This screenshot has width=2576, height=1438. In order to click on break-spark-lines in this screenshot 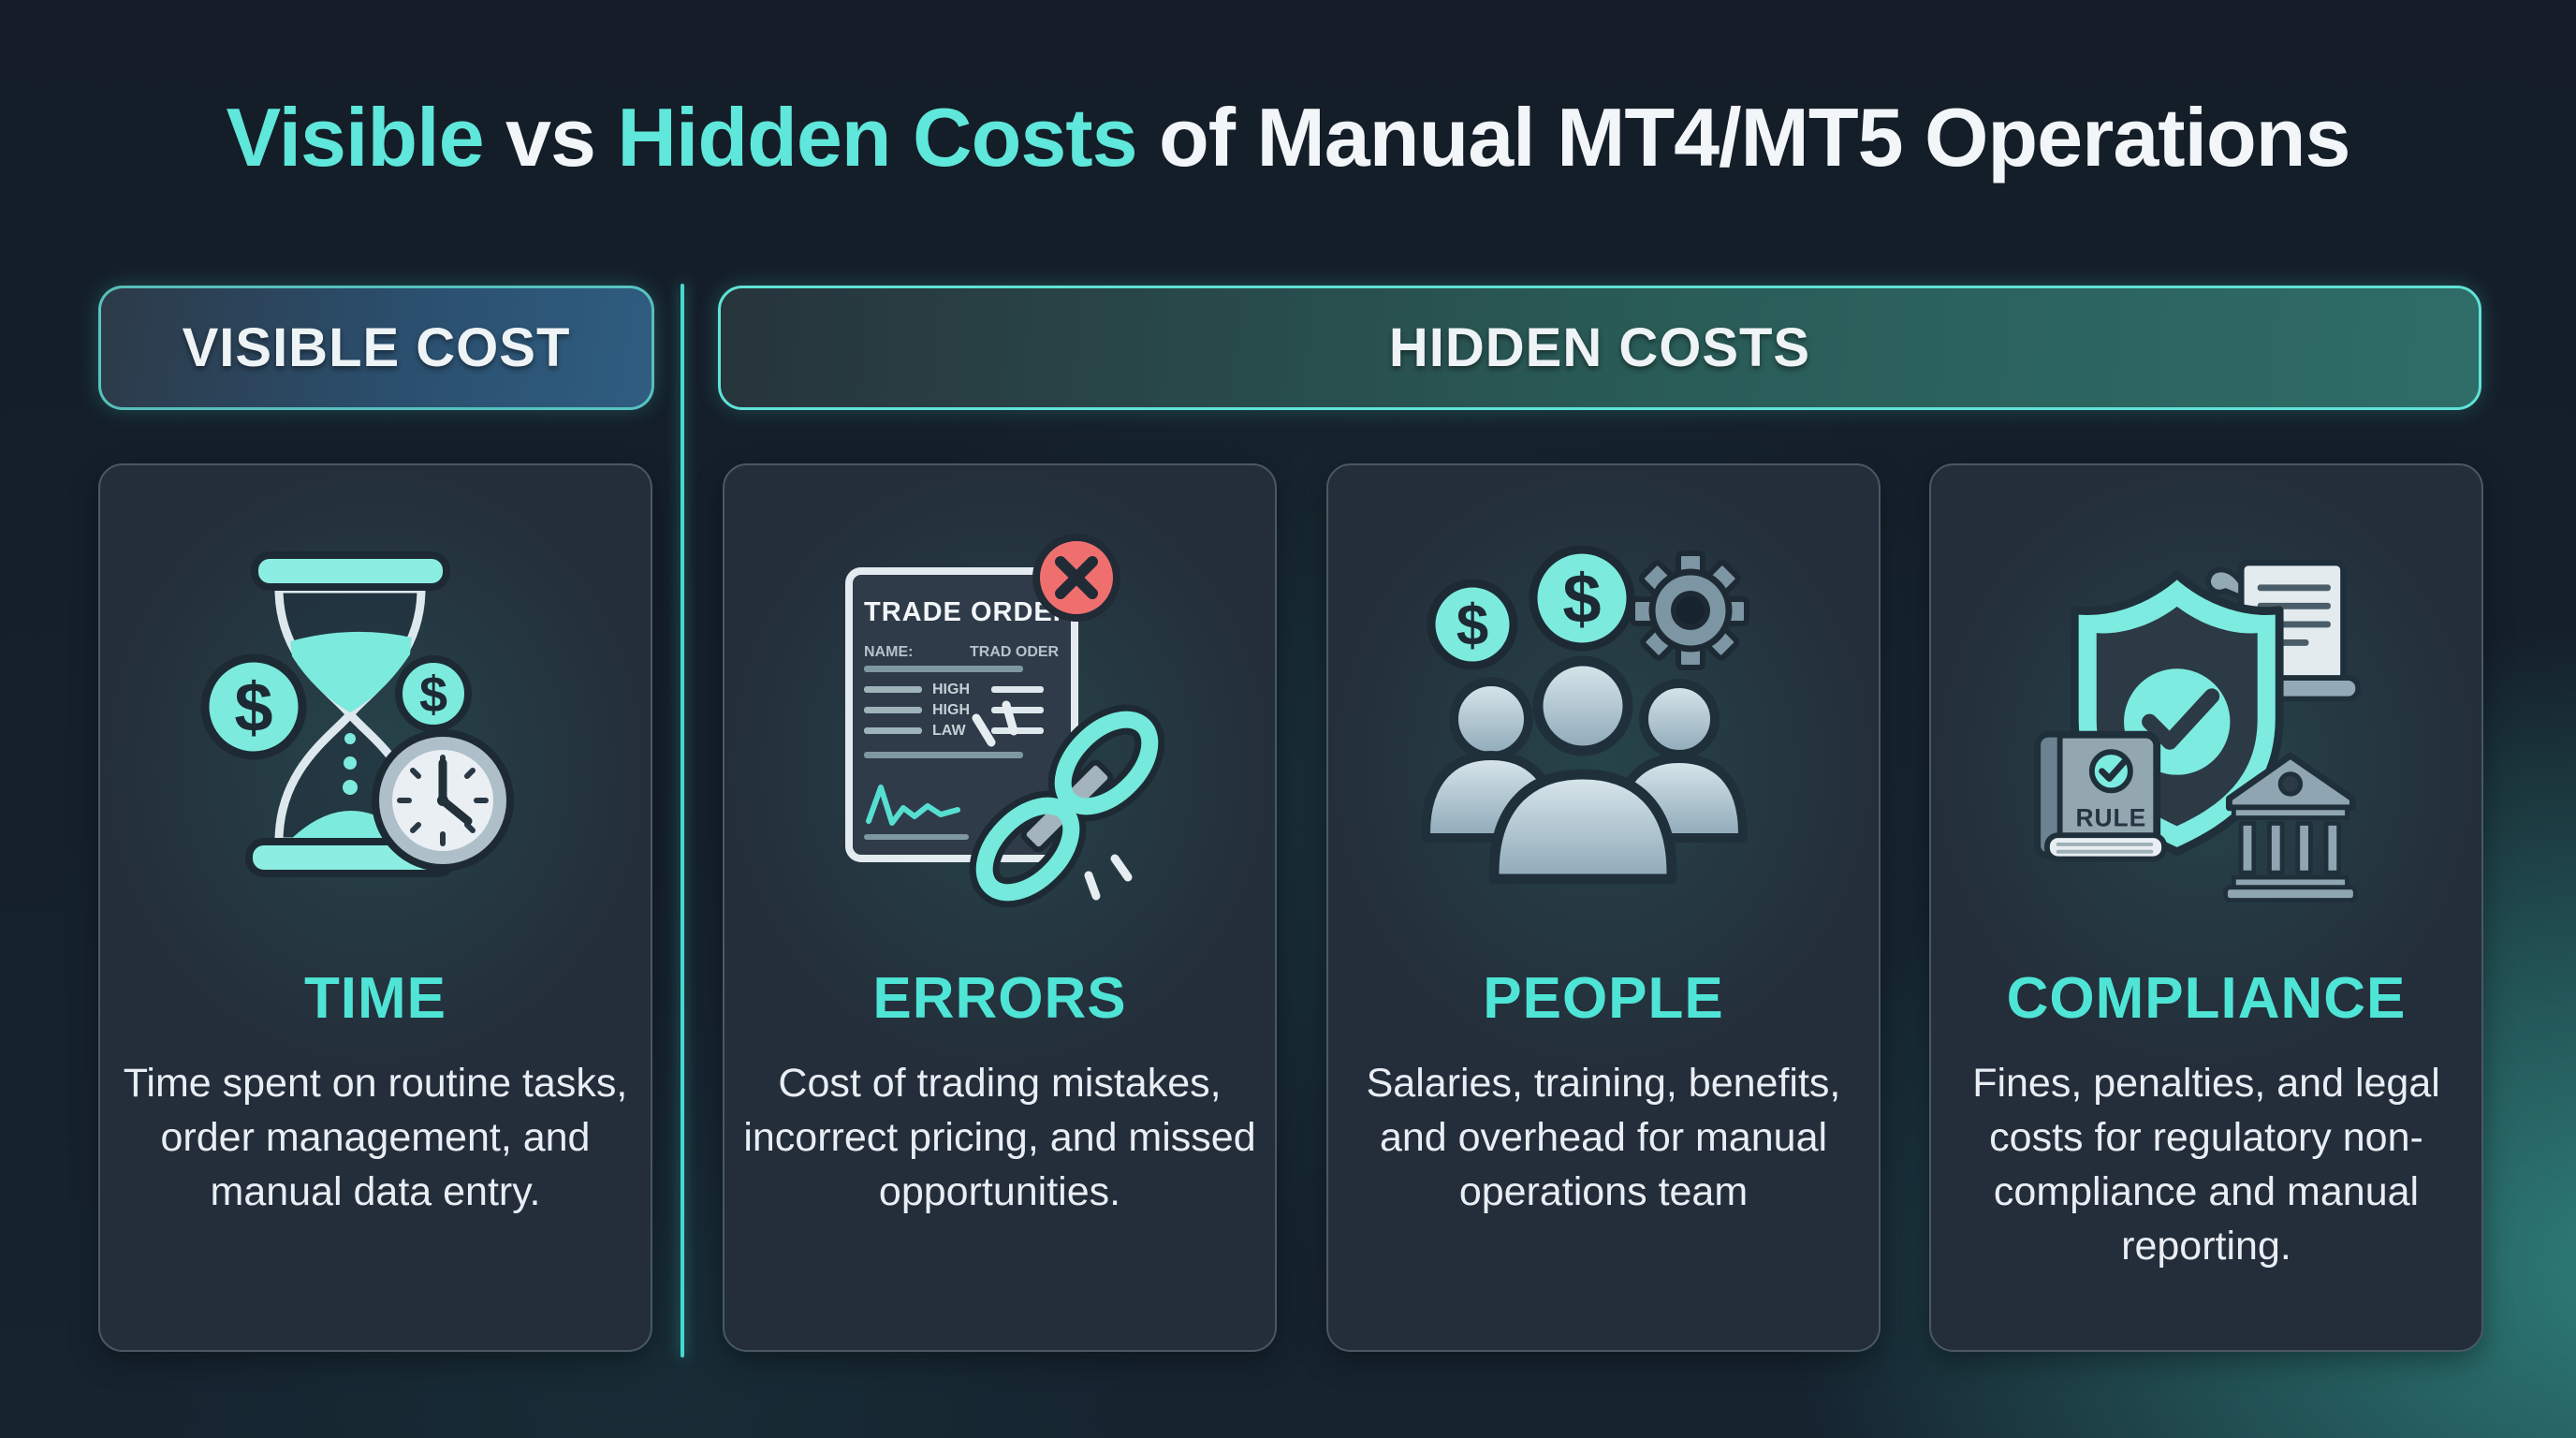, I will do `click(1052, 800)`.